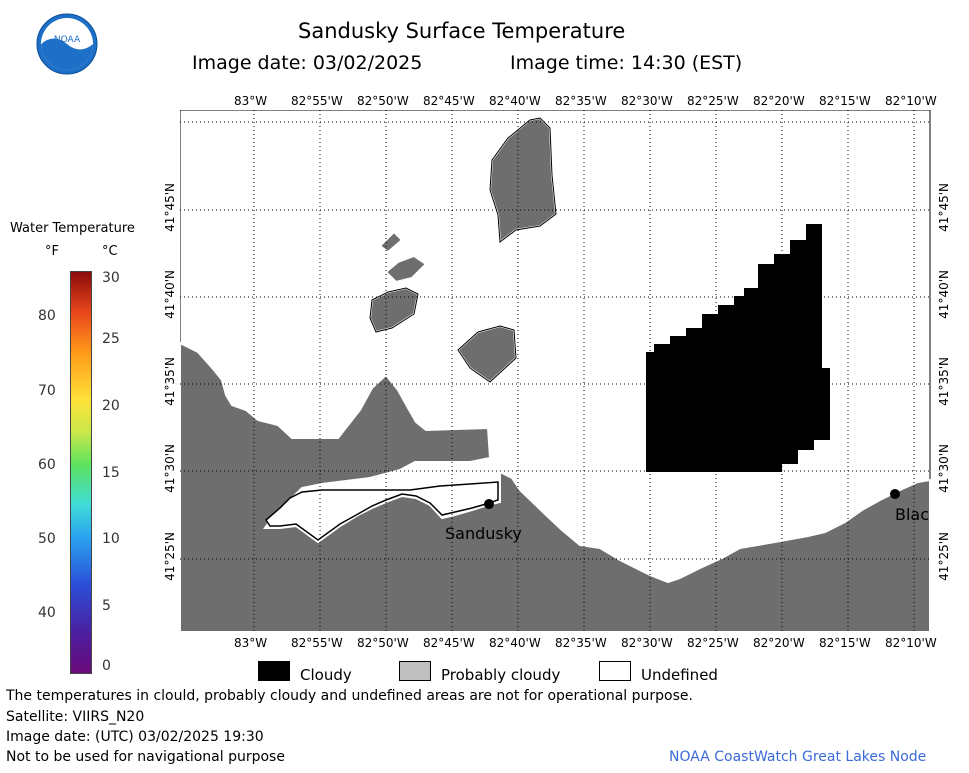 The height and width of the screenshot is (773, 969). Describe the element at coordinates (944, 556) in the screenshot. I see `lat-tick-right: 41°25'N` at that location.